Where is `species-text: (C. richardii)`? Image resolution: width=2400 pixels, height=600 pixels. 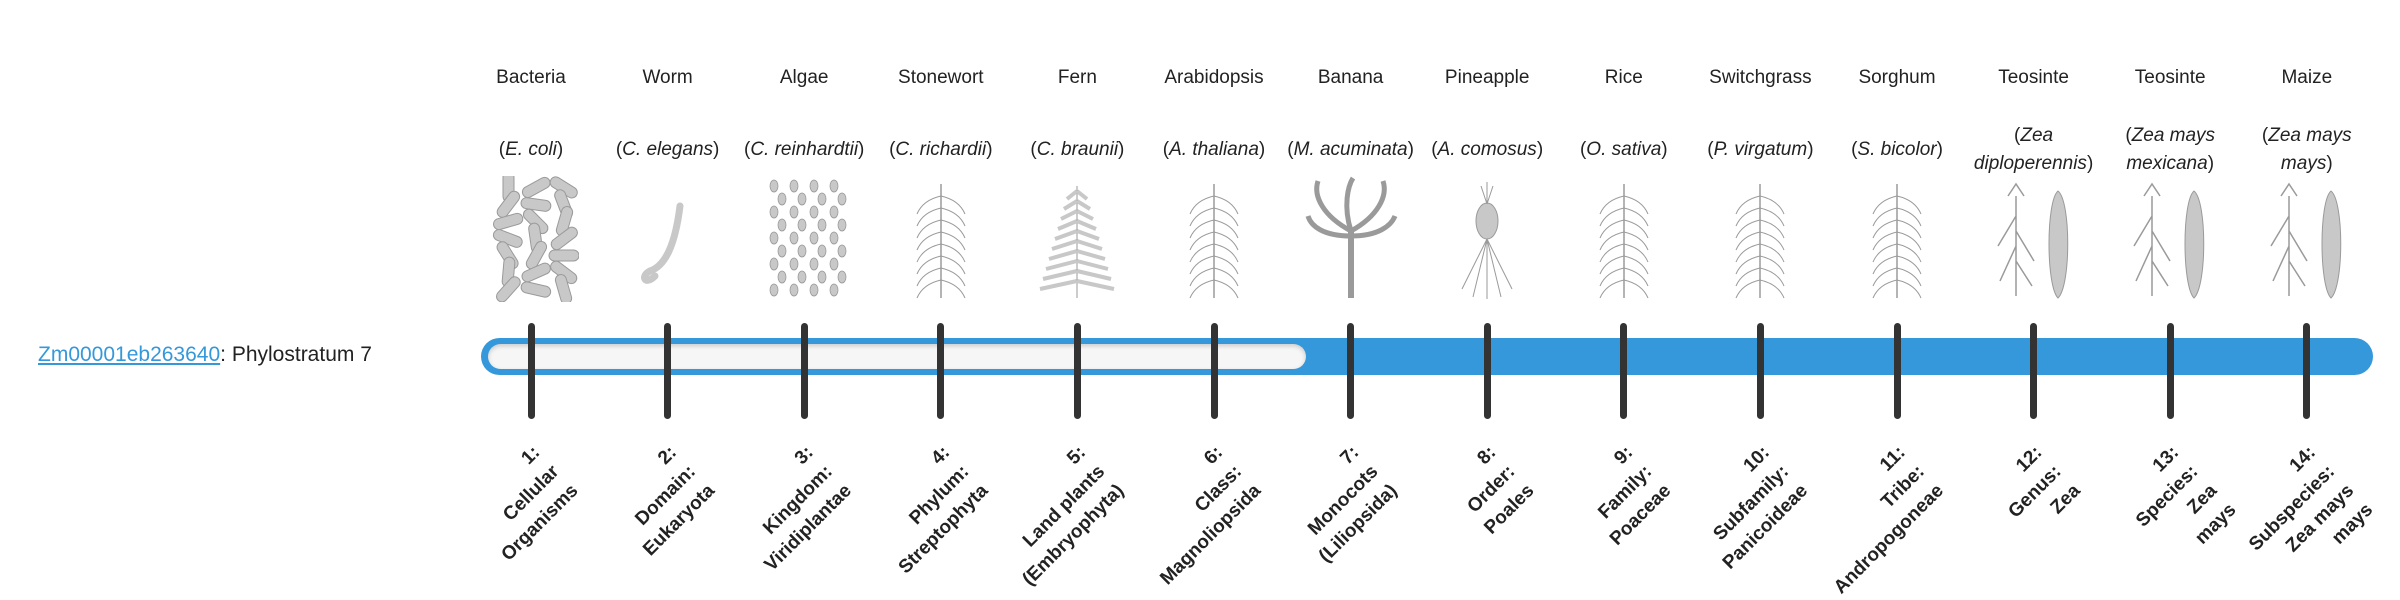 species-text: (C. richardii) is located at coordinates (941, 149).